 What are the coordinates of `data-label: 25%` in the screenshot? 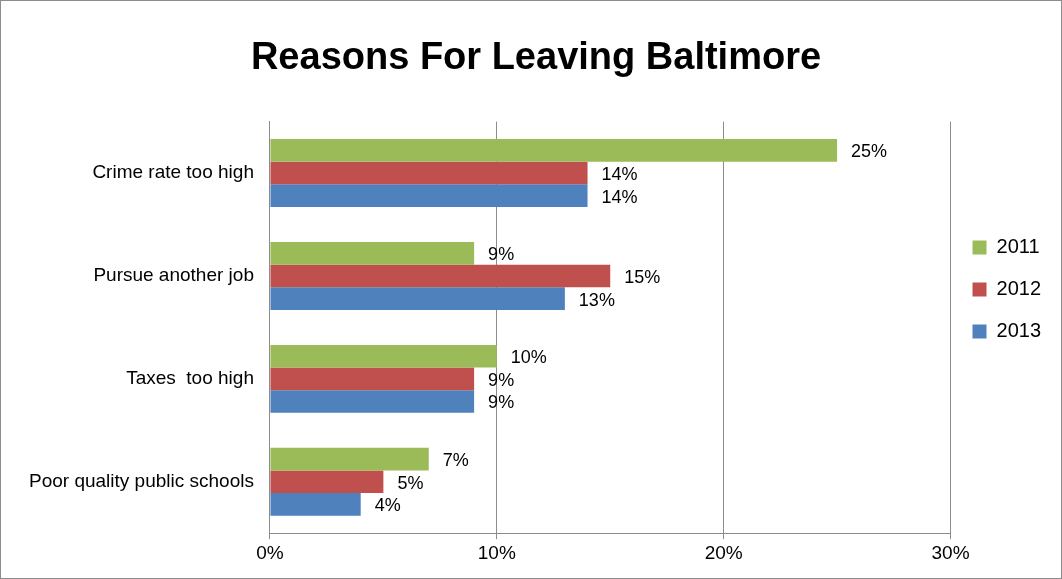 It's located at (869, 151).